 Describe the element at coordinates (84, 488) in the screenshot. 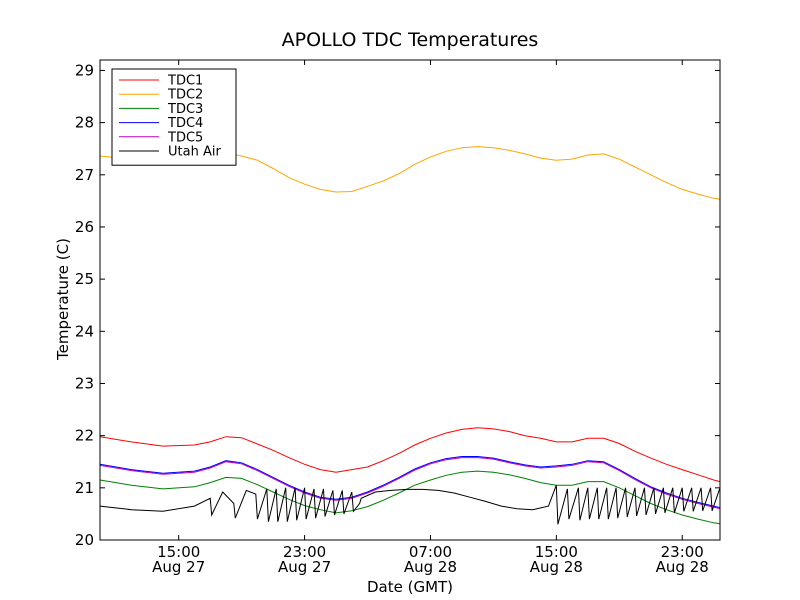

I see `y-tick-label: 21` at that location.